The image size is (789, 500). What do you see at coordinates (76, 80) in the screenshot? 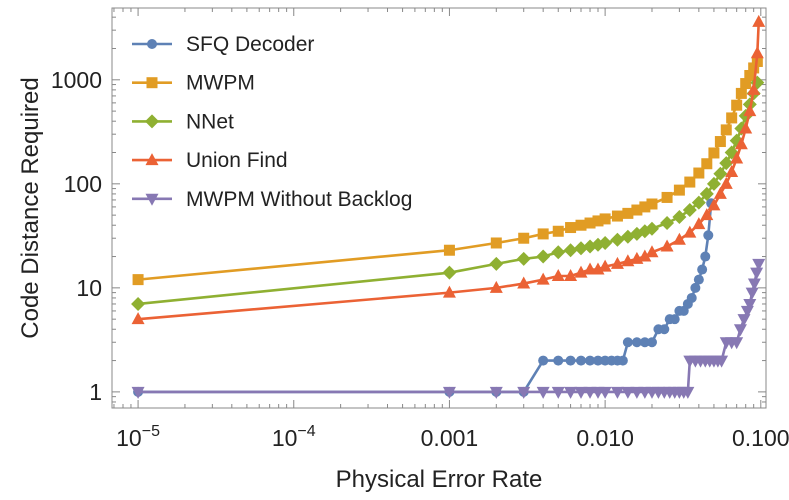
I see `y-tick-label: 1000` at bounding box center [76, 80].